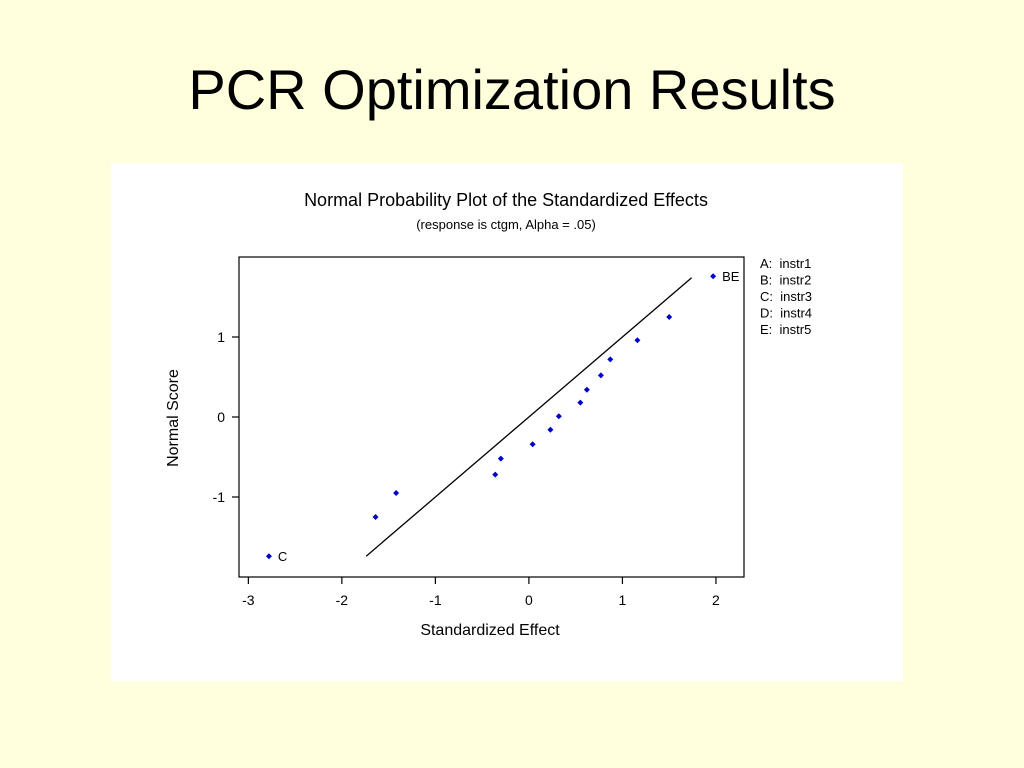 Image resolution: width=1024 pixels, height=768 pixels. What do you see at coordinates (786, 313) in the screenshot?
I see `legend-entry: D: instr4` at bounding box center [786, 313].